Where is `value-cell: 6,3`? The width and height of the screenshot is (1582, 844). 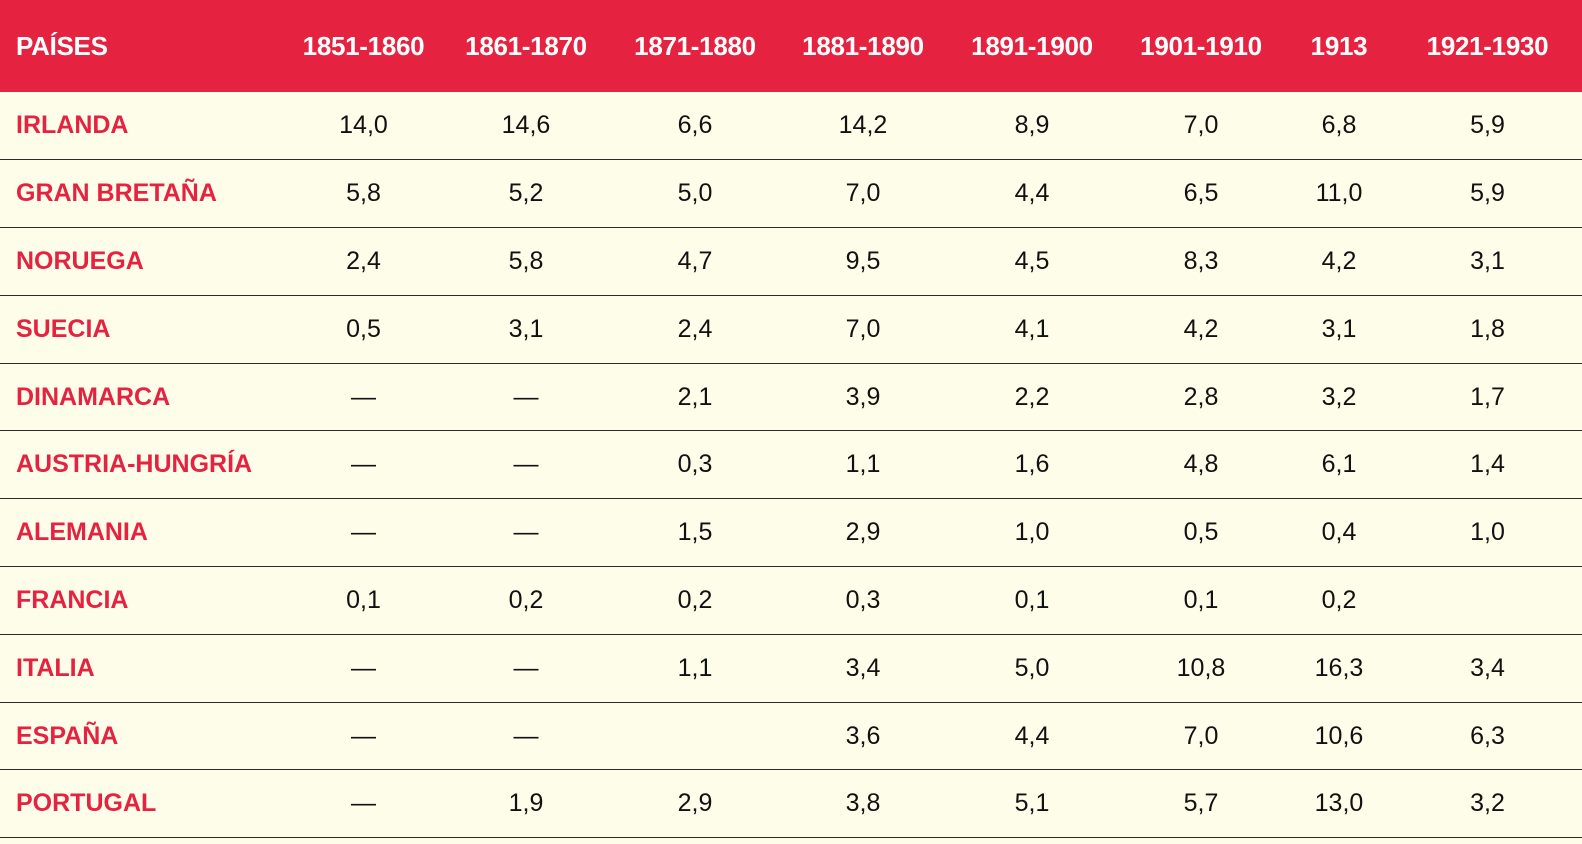 value-cell: 6,3 is located at coordinates (1487, 735).